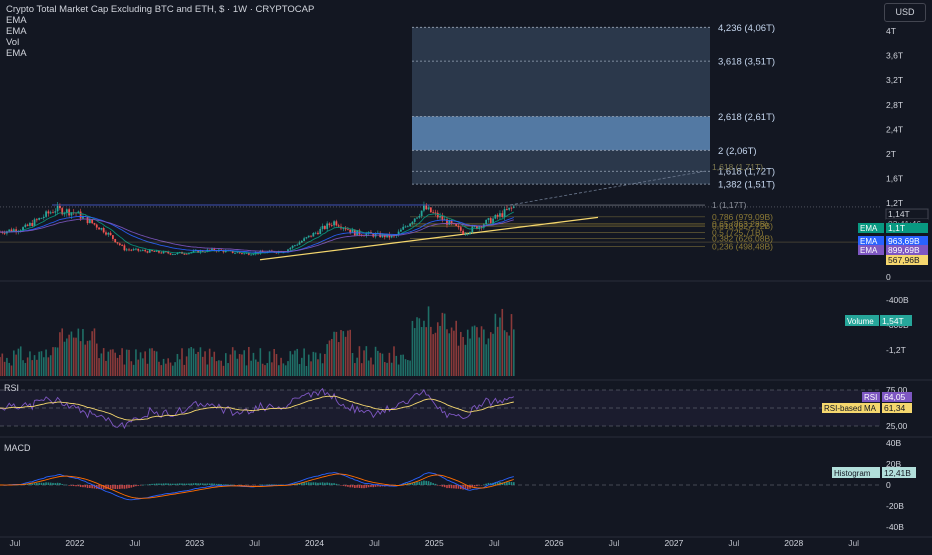  What do you see at coordinates (257, 408) in the screenshot?
I see `rsi-ma-line` at bounding box center [257, 408].